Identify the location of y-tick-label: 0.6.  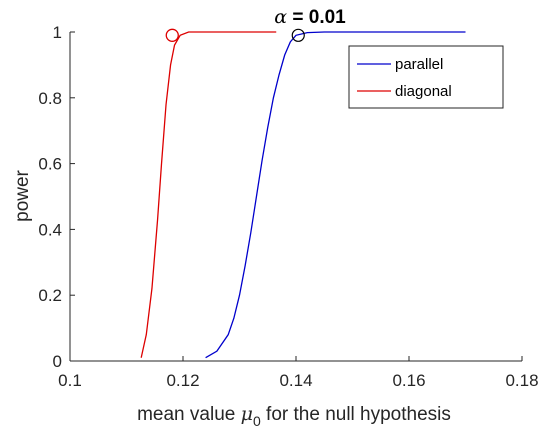
(50, 164).